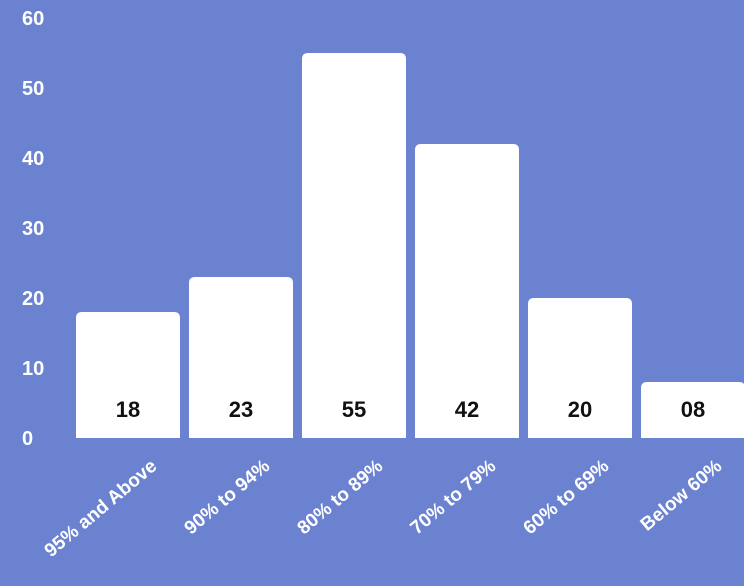  What do you see at coordinates (33, 19) in the screenshot?
I see `y-tick-label: 60` at bounding box center [33, 19].